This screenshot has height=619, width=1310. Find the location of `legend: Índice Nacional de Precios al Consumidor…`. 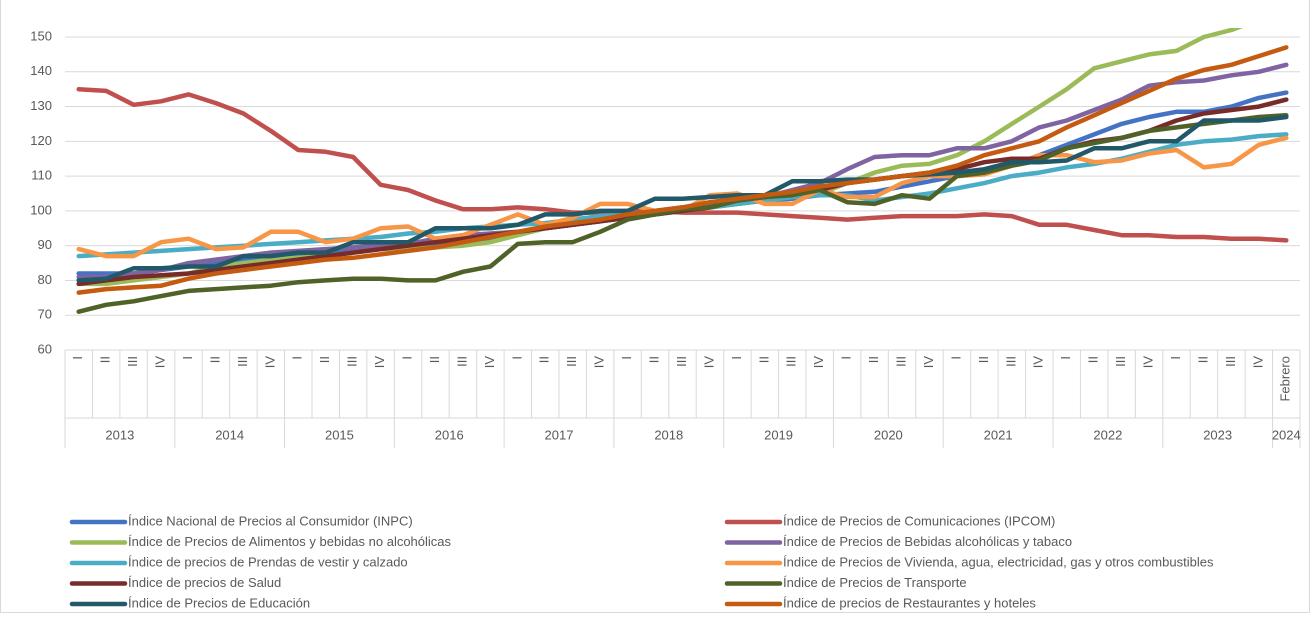

legend: Índice Nacional de Precios al Consumidor… is located at coordinates (641, 561).